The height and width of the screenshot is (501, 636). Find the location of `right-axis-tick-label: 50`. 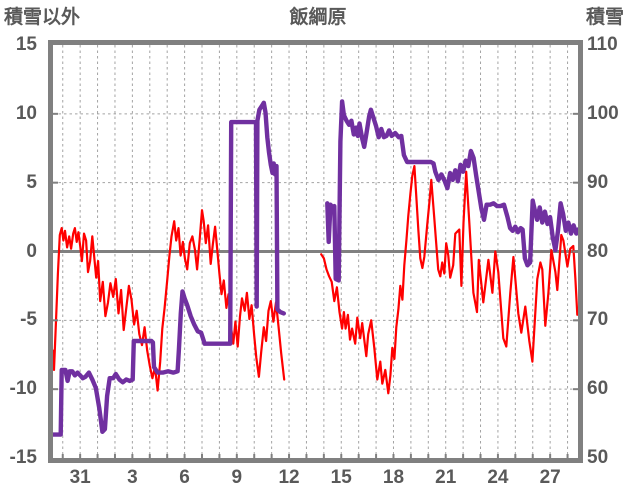

right-axis-tick-label: 50 is located at coordinates (598, 457).